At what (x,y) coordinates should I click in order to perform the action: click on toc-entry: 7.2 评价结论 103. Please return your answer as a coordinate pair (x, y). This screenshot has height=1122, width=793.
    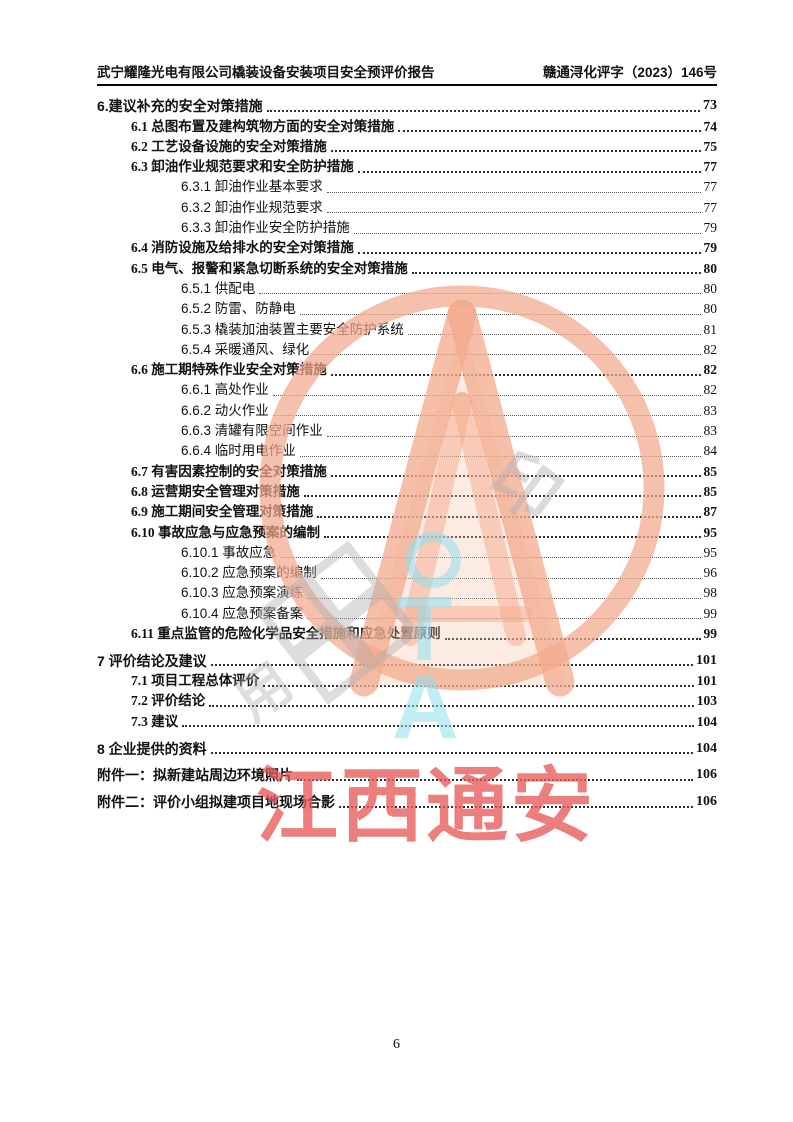
    Looking at the image, I should click on (407, 700).